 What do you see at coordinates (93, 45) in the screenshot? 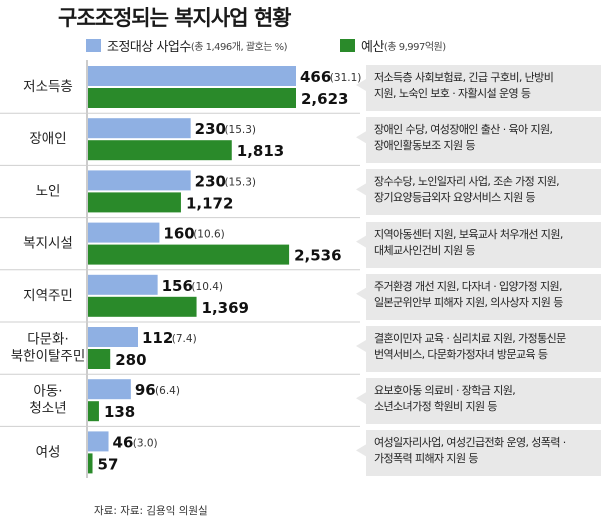
I see `legend-swatch-count` at bounding box center [93, 45].